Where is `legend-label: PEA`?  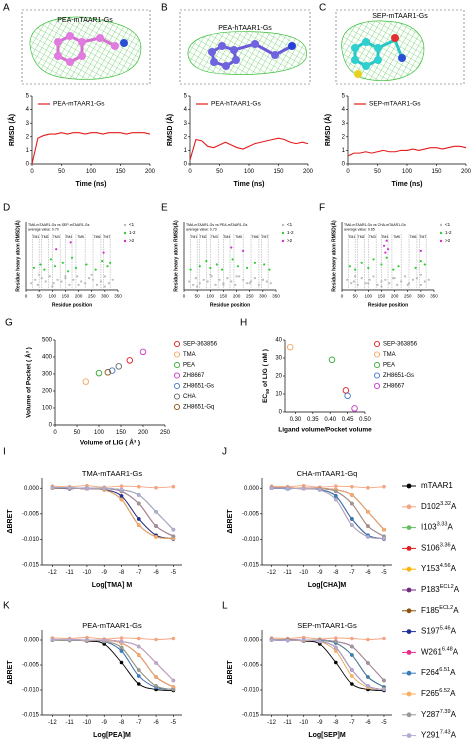
legend-label: PEA is located at coordinates (189, 366).